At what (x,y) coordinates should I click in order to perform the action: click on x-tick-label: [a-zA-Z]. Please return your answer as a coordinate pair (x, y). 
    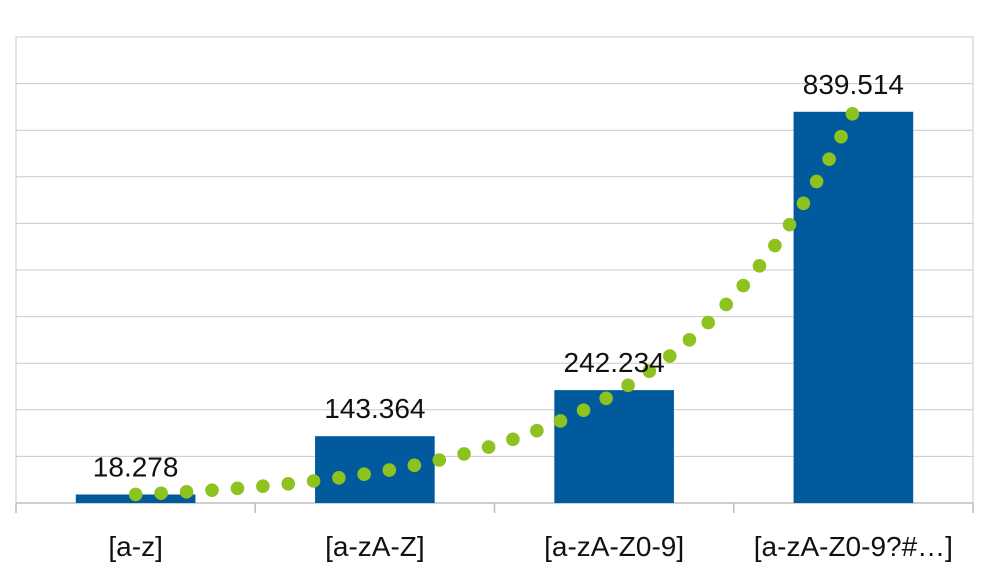
    Looking at the image, I should click on (375, 546).